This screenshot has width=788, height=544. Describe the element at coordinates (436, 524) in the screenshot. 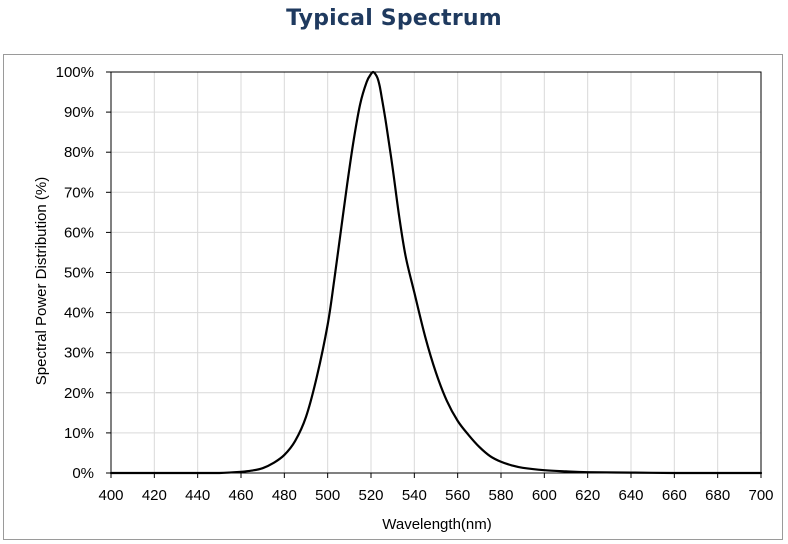

I see `x-axis-title: Wavelength(nm)` at that location.